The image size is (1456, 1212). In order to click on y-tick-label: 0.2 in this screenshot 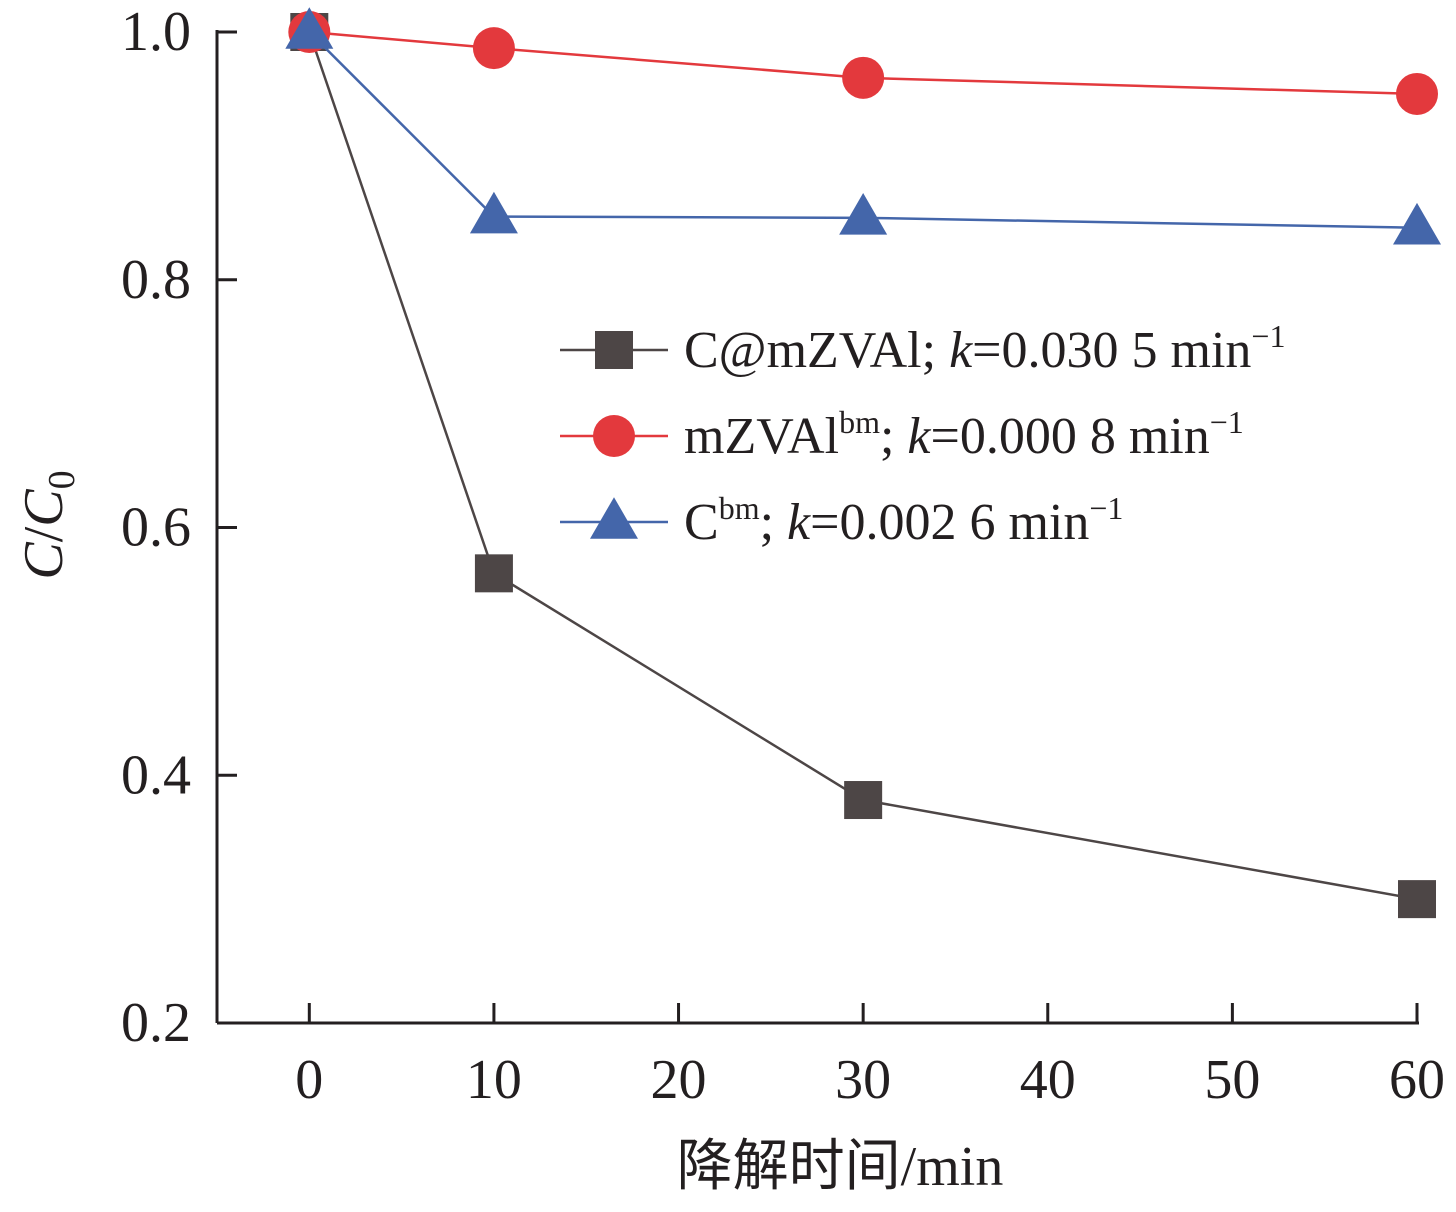, I will do `click(156, 1023)`.